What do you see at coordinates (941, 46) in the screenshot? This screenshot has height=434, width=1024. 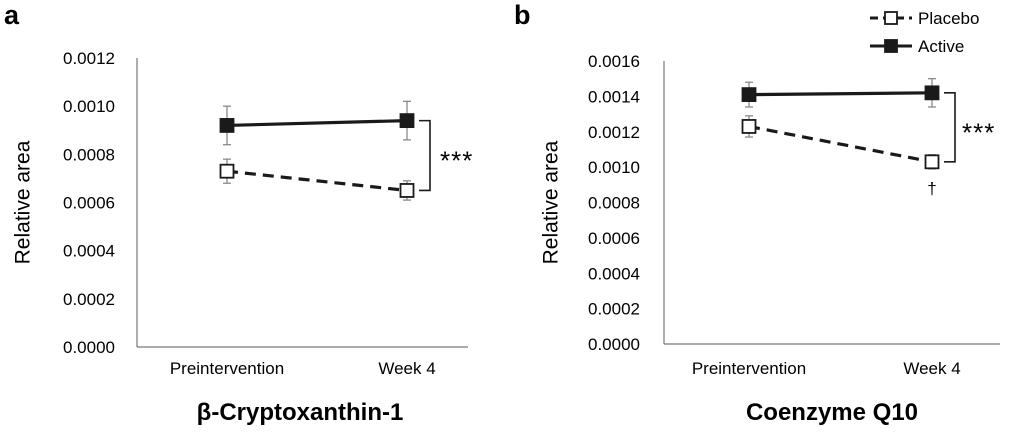 I see `legend-label: Active` at bounding box center [941, 46].